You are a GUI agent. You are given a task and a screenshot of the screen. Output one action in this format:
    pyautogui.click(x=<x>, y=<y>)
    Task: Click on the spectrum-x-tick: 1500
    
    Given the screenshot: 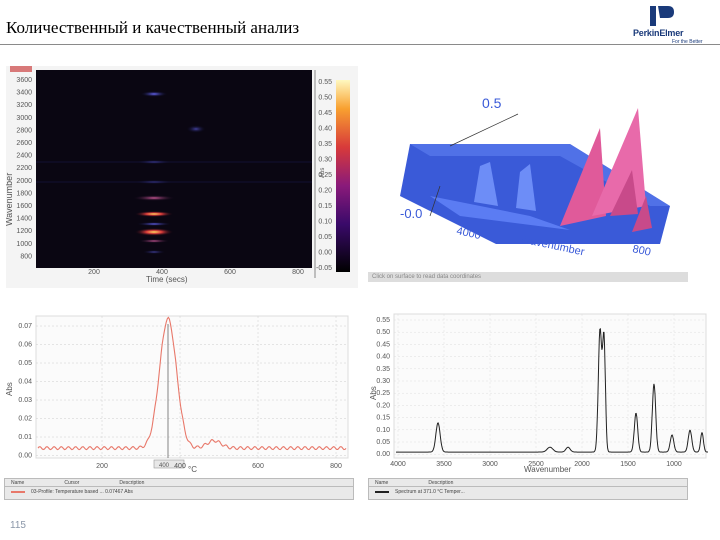 What is the action you would take?
    pyautogui.click(x=628, y=464)
    